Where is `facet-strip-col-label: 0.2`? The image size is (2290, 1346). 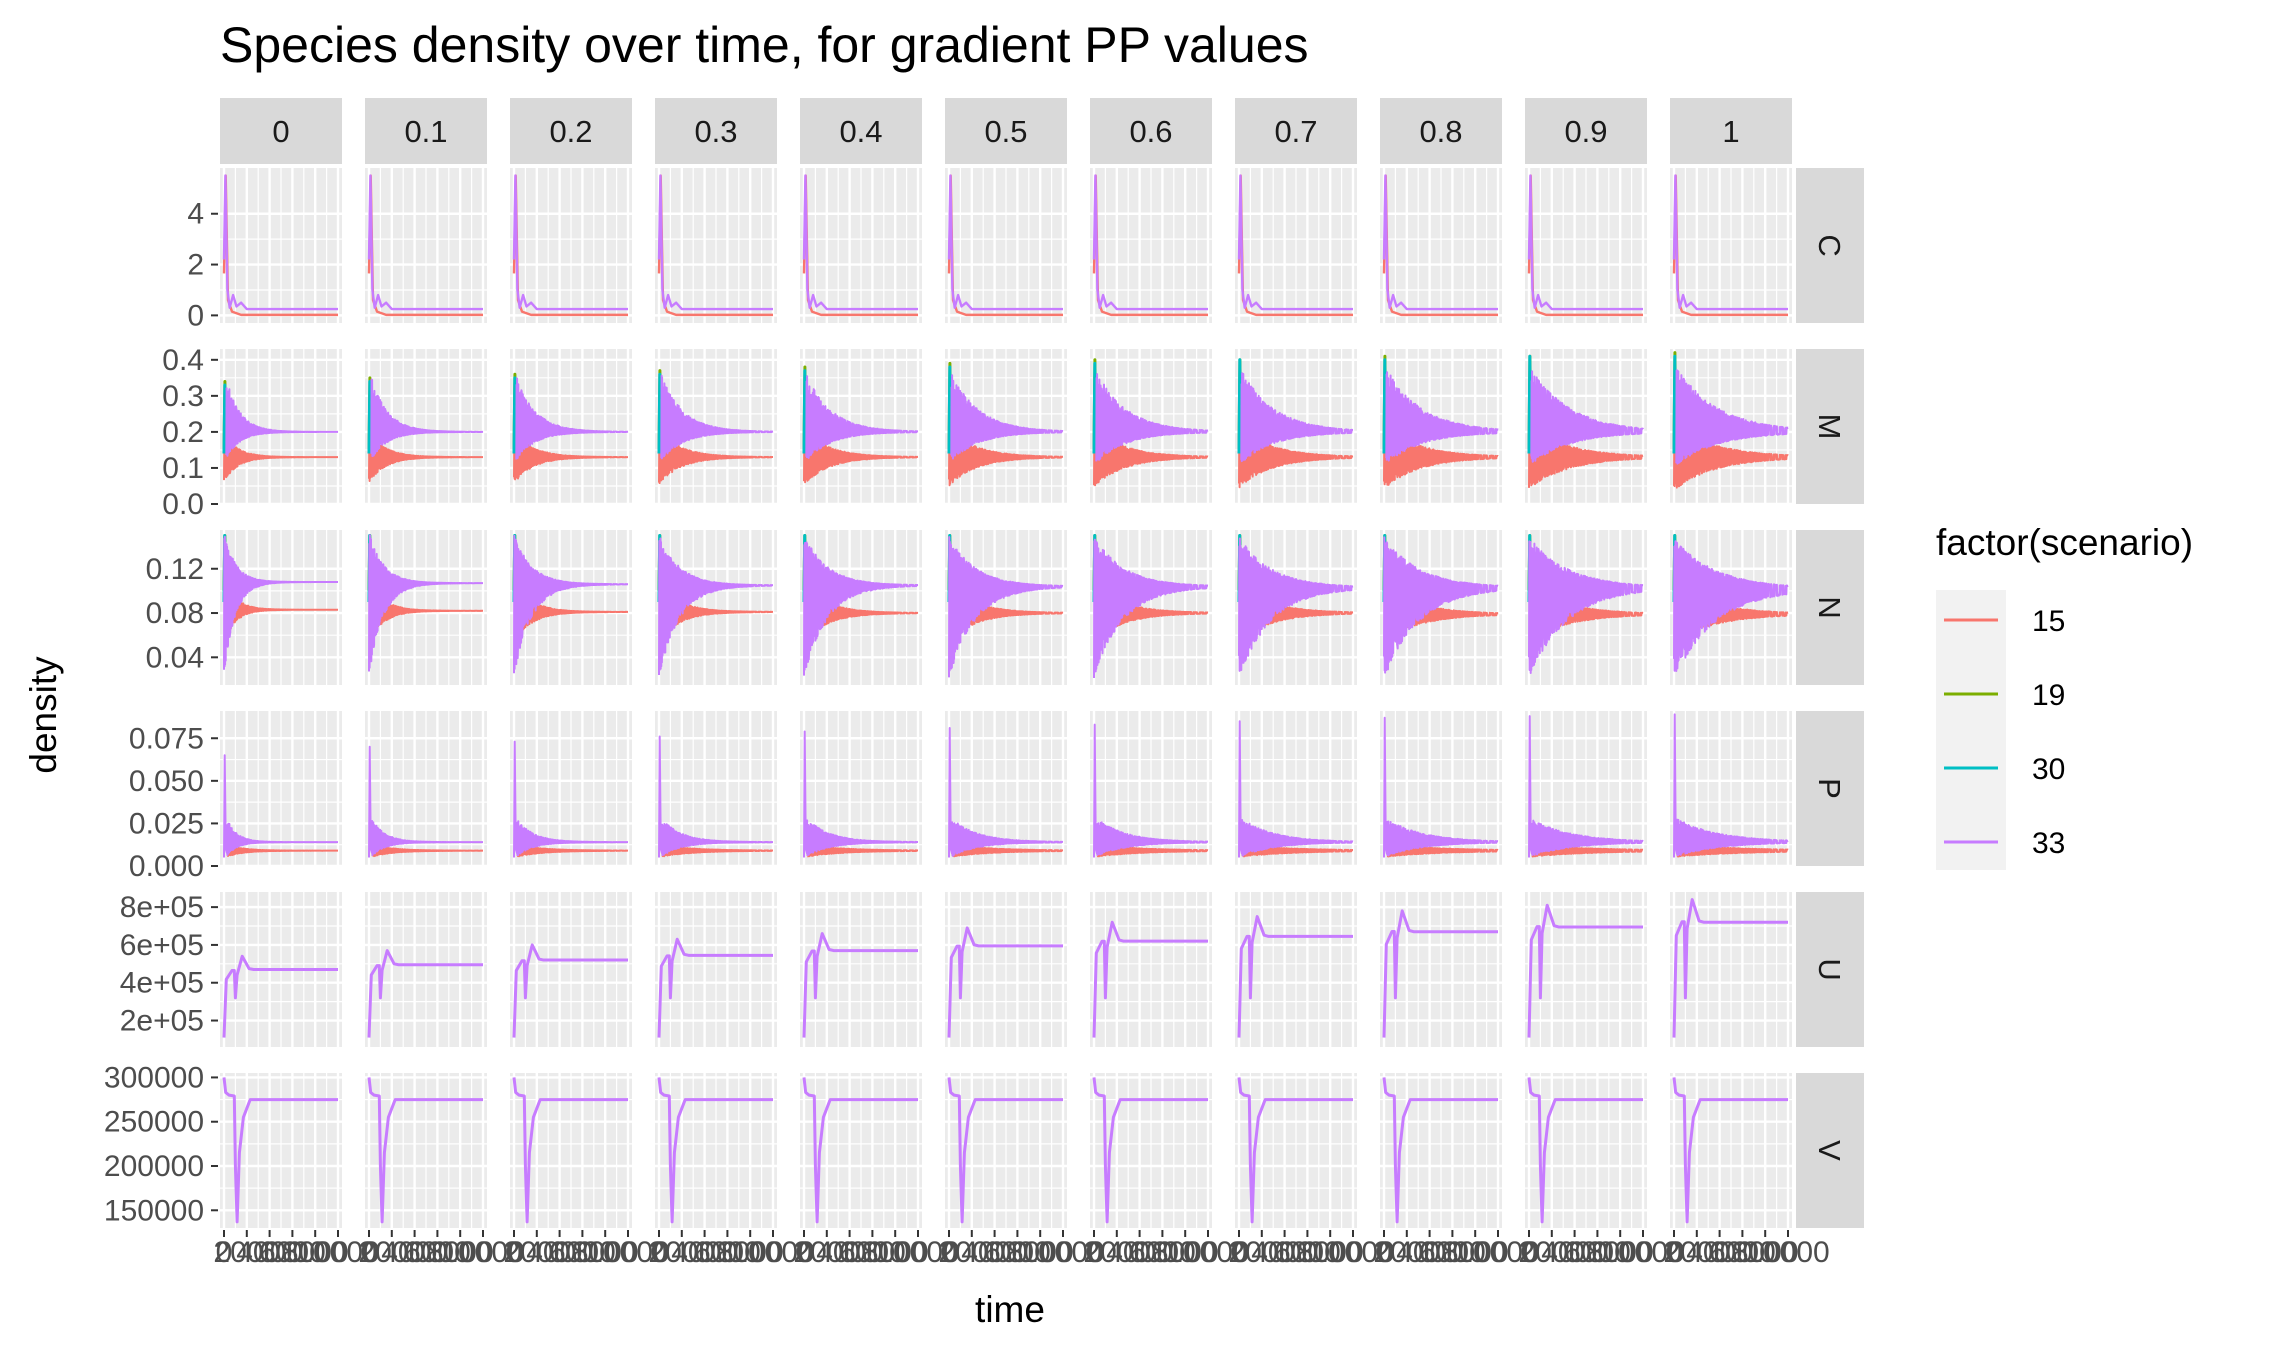
facet-strip-col-label: 0.2 is located at coordinates (570, 131).